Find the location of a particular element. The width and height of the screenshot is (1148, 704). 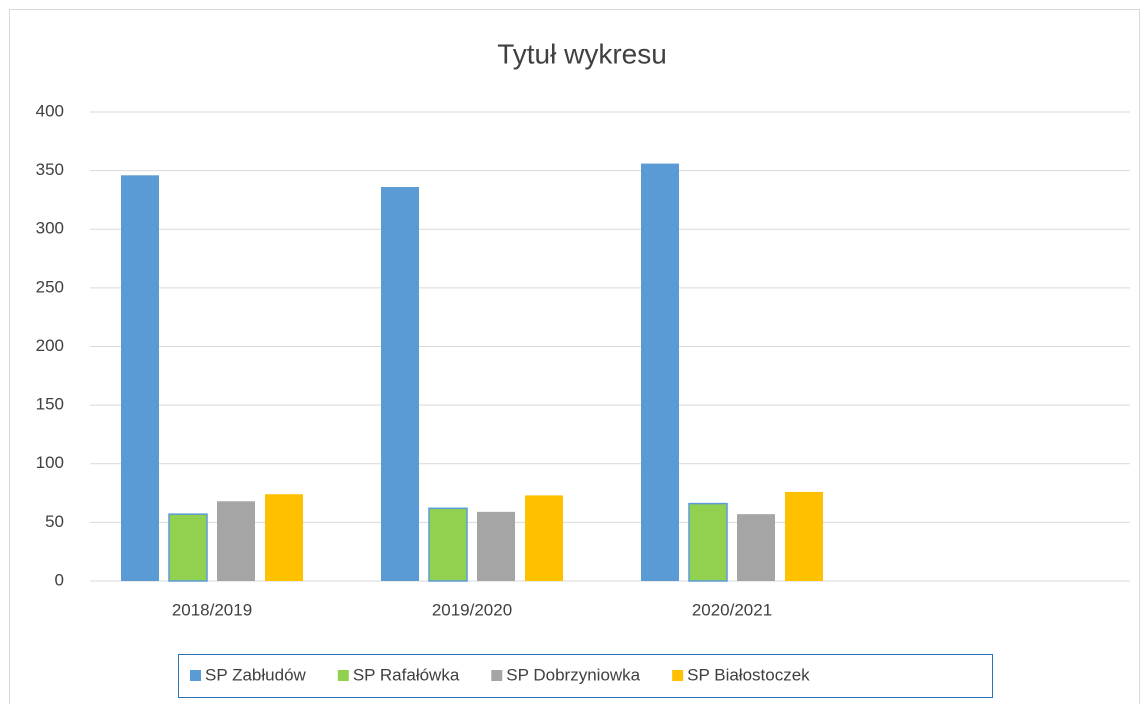

y-tick-label: 350 is located at coordinates (50, 169).